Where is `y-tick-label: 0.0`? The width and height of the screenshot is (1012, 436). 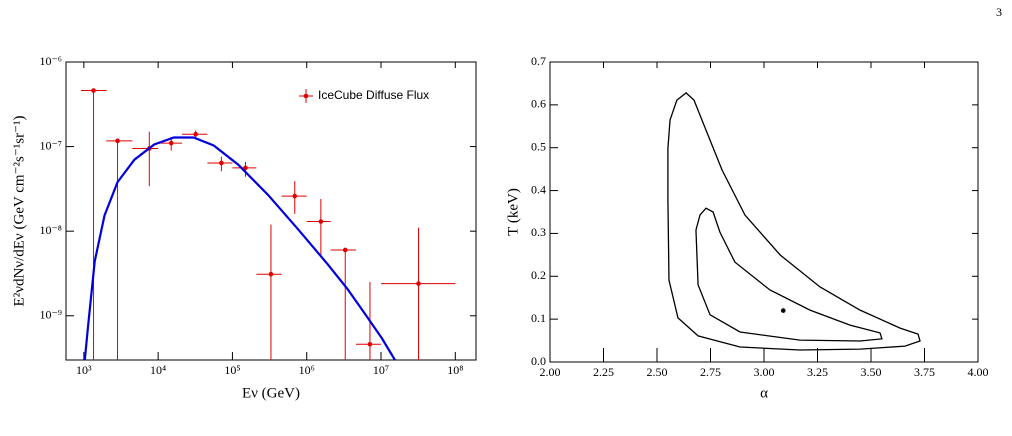
y-tick-label: 0.0 is located at coordinates (538, 361).